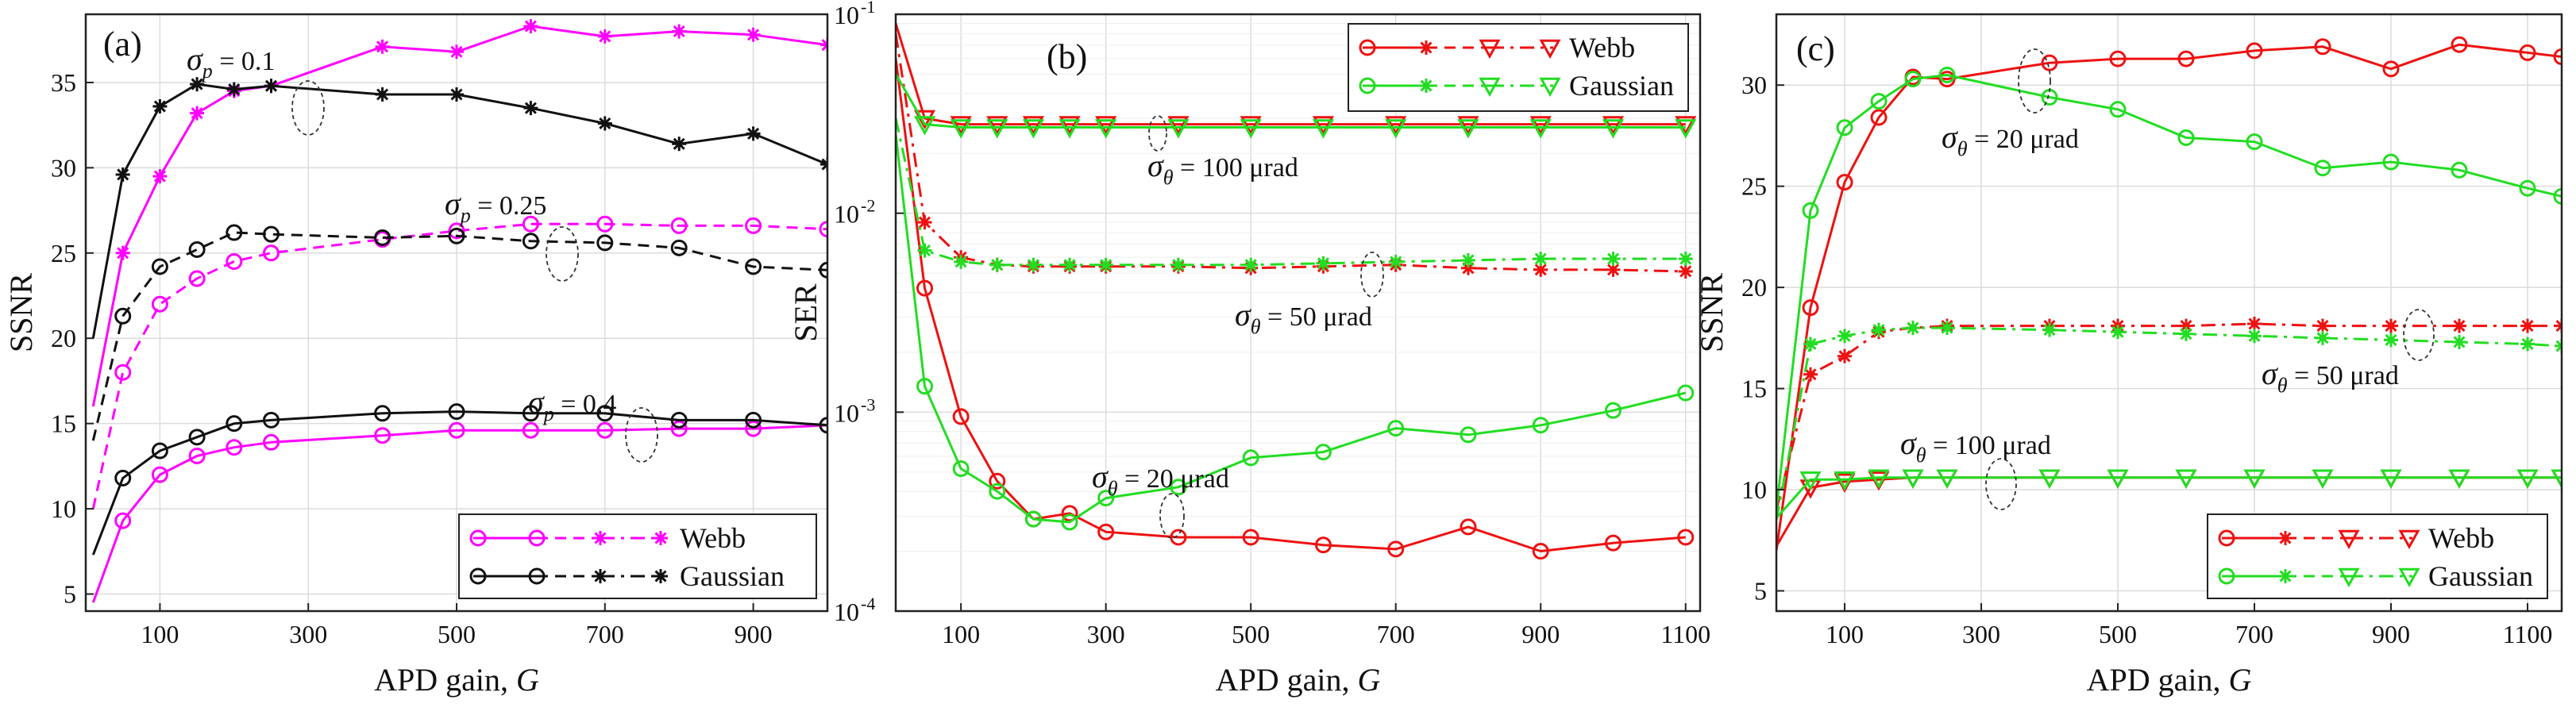 This screenshot has width=2576, height=723. Describe the element at coordinates (63, 338) in the screenshot. I see `y-tick-label: 20` at that location.